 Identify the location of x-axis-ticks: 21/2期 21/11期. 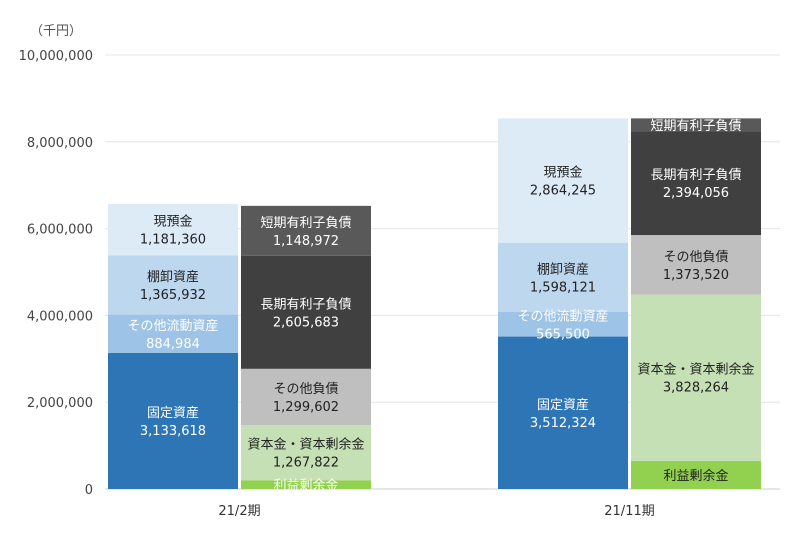
(436, 511).